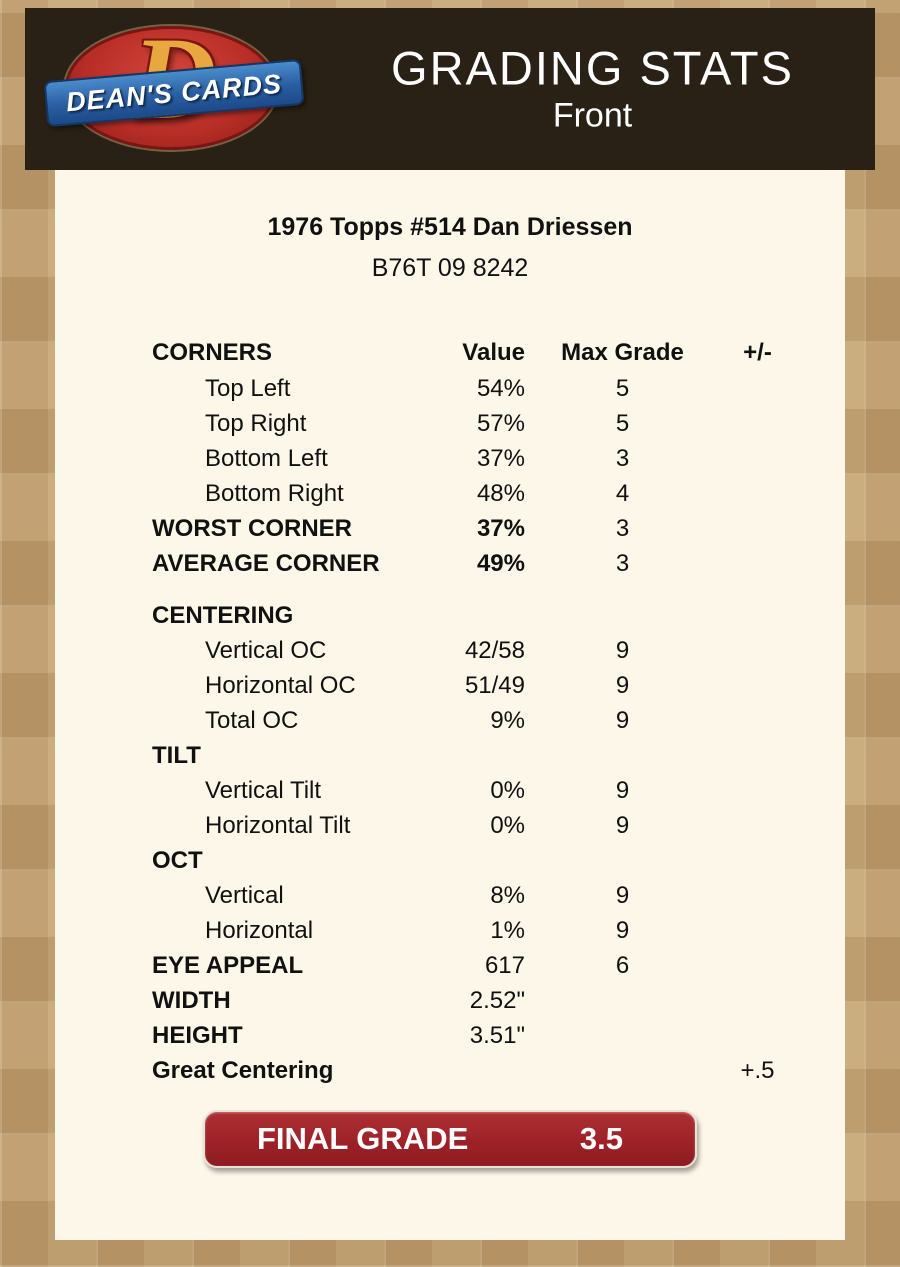 The image size is (900, 1267). Describe the element at coordinates (197, 1035) in the screenshot. I see `row-label: HEIGHT` at that location.